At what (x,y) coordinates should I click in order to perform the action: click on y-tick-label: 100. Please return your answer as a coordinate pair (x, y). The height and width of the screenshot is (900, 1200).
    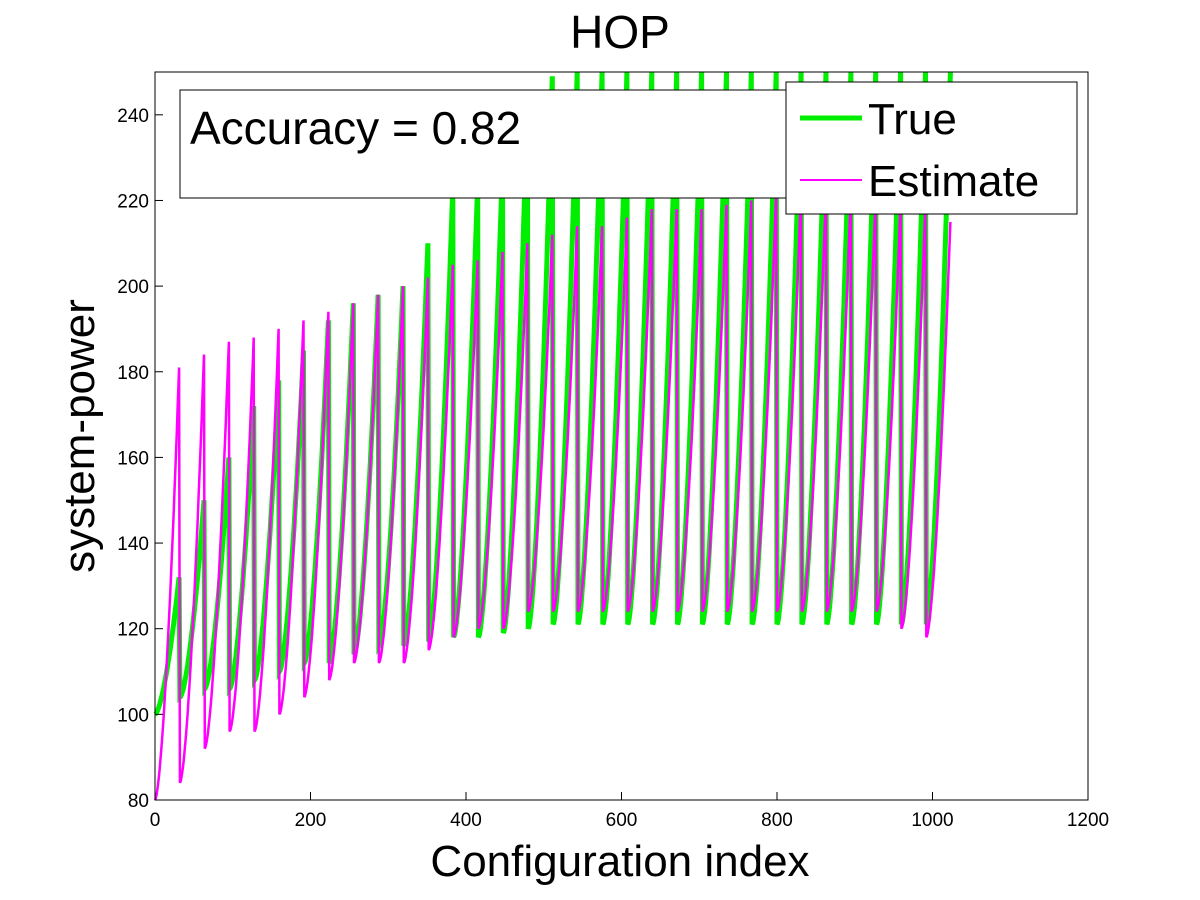
    Looking at the image, I should click on (133, 715).